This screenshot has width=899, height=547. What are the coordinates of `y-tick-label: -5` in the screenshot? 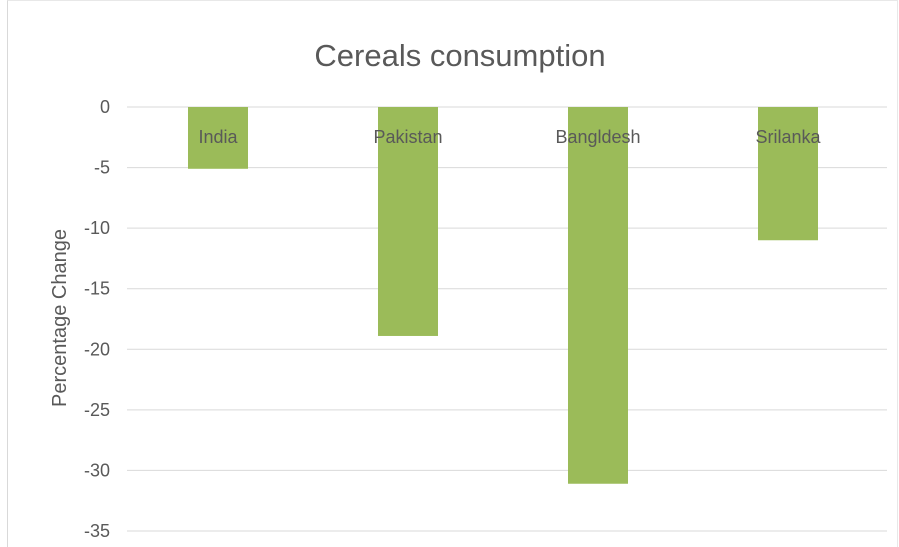 It's located at (102, 168).